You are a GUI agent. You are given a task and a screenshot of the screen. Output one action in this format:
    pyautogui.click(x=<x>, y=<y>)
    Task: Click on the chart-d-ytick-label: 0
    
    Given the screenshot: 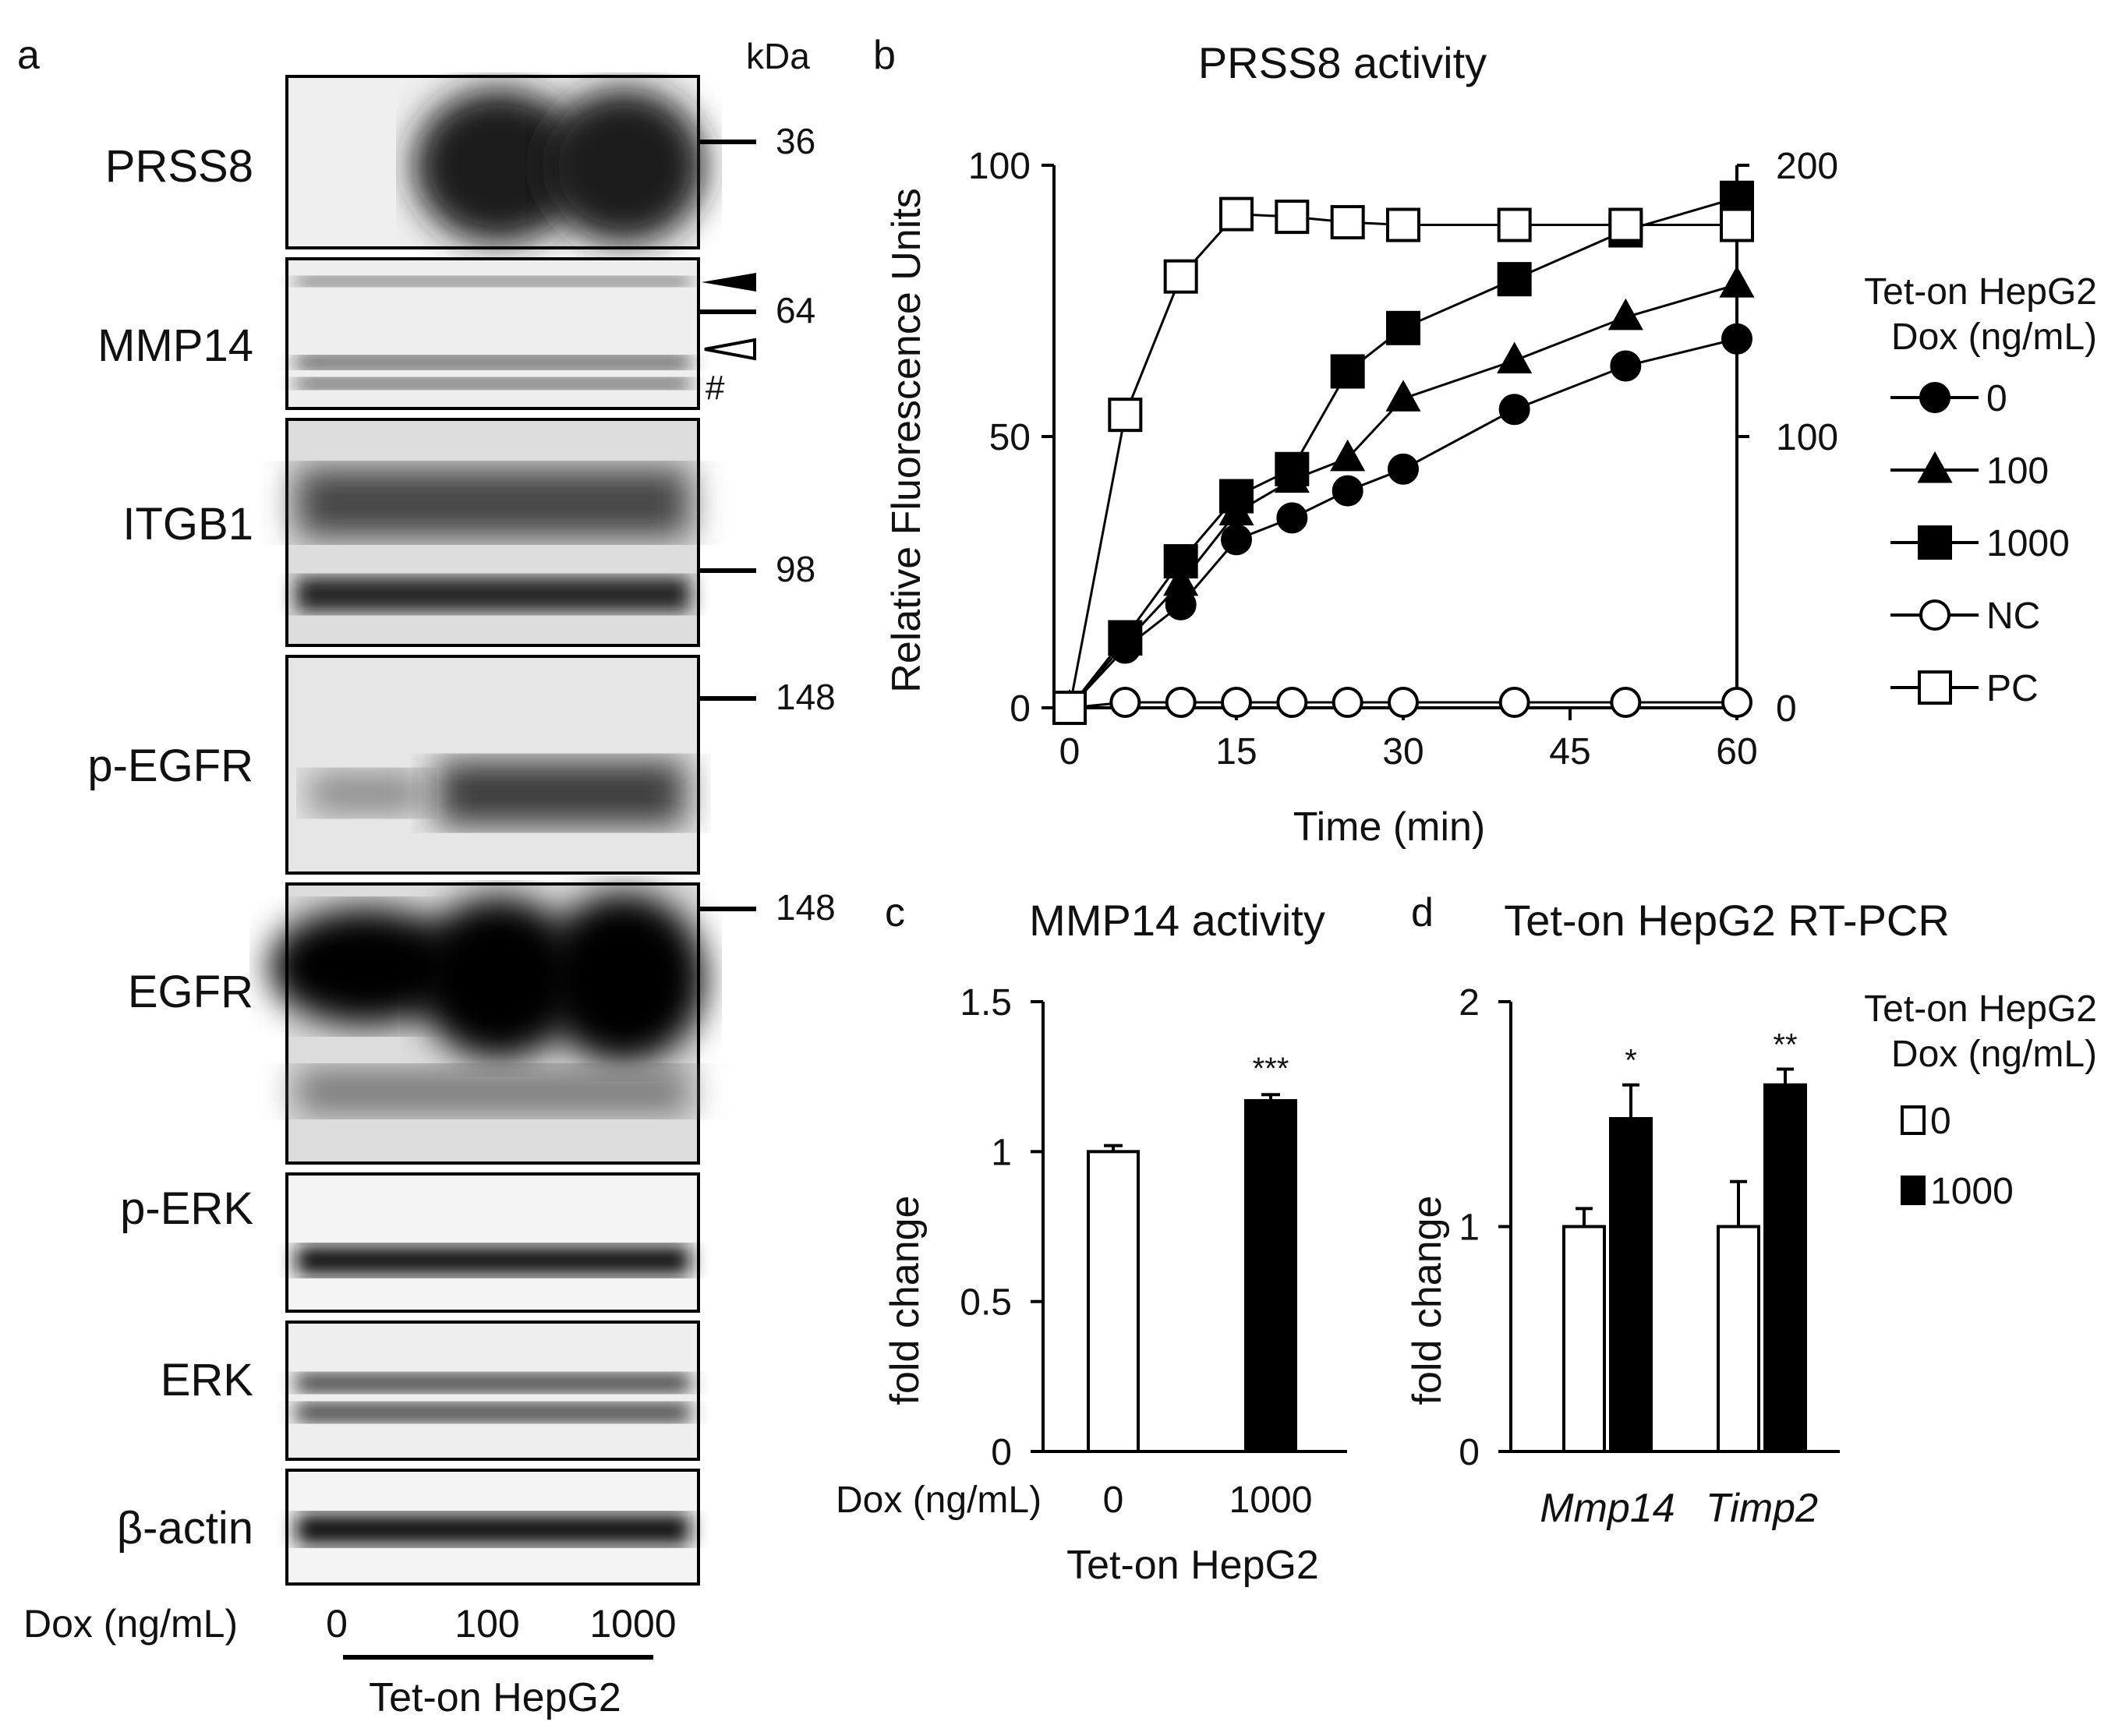 What is the action you would take?
    pyautogui.click(x=1469, y=1452)
    